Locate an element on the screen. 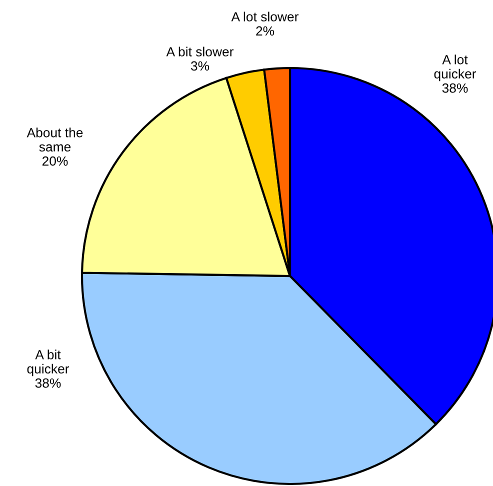 The height and width of the screenshot is (486, 493). slice-label: A lot slower is located at coordinates (265, 17).